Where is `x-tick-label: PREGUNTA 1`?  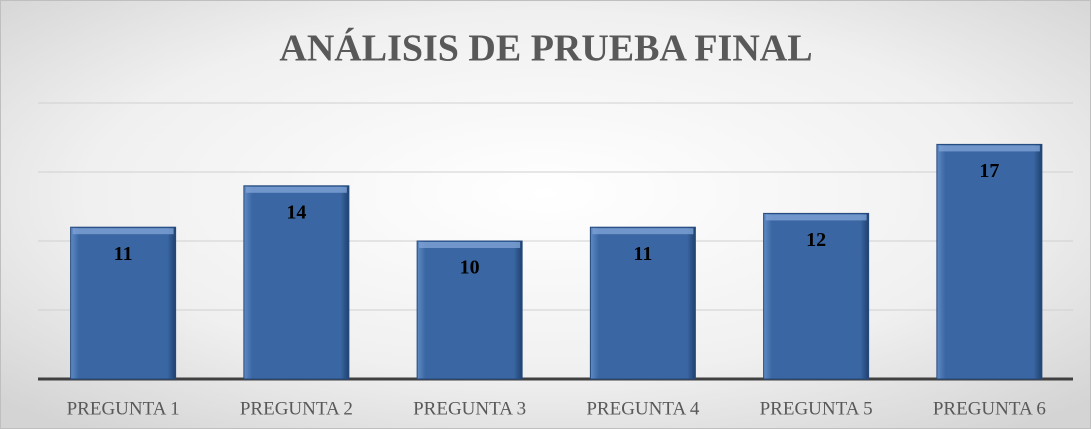 x-tick-label: PREGUNTA 1 is located at coordinates (123, 408).